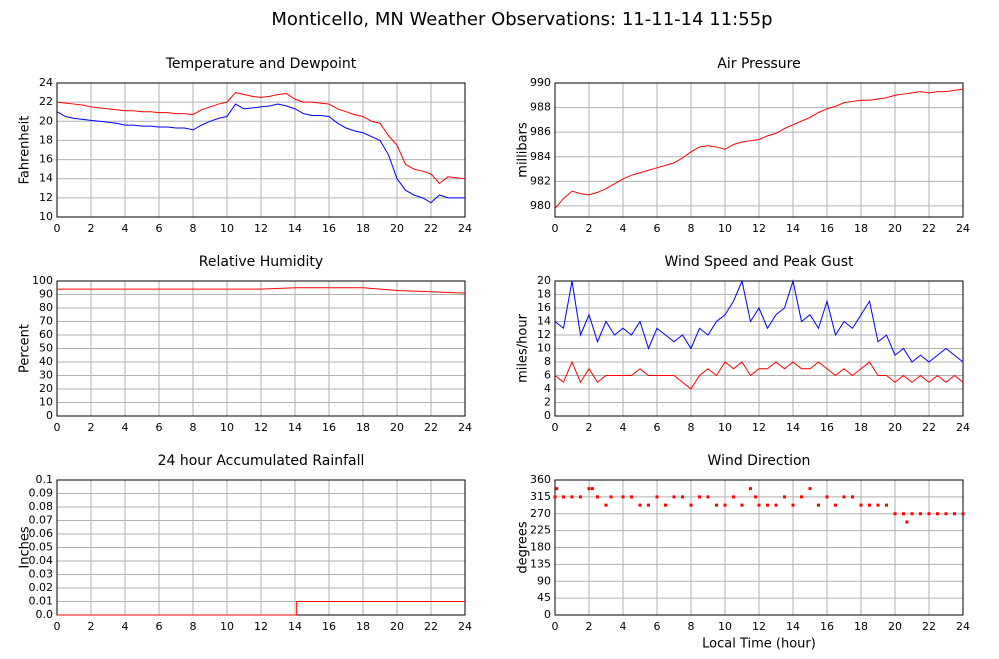 Image resolution: width=999 pixels, height=659 pixels. What do you see at coordinates (759, 262) in the screenshot?
I see `panel-title: Wind Speed and Peak Gust` at bounding box center [759, 262].